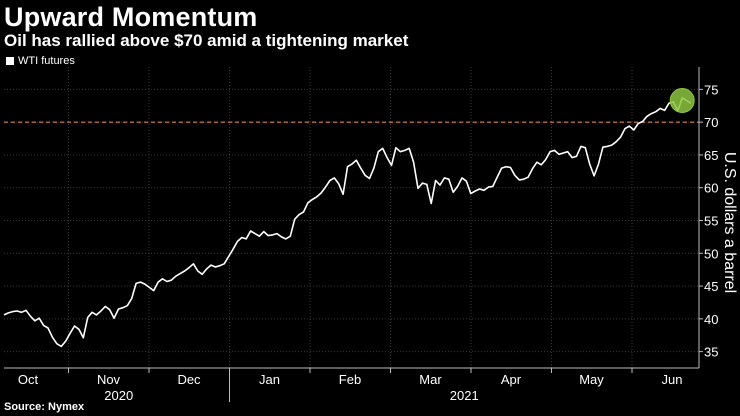 This screenshot has height=416, width=740. Describe the element at coordinates (591, 379) in the screenshot. I see `x-tick-label: May` at that location.